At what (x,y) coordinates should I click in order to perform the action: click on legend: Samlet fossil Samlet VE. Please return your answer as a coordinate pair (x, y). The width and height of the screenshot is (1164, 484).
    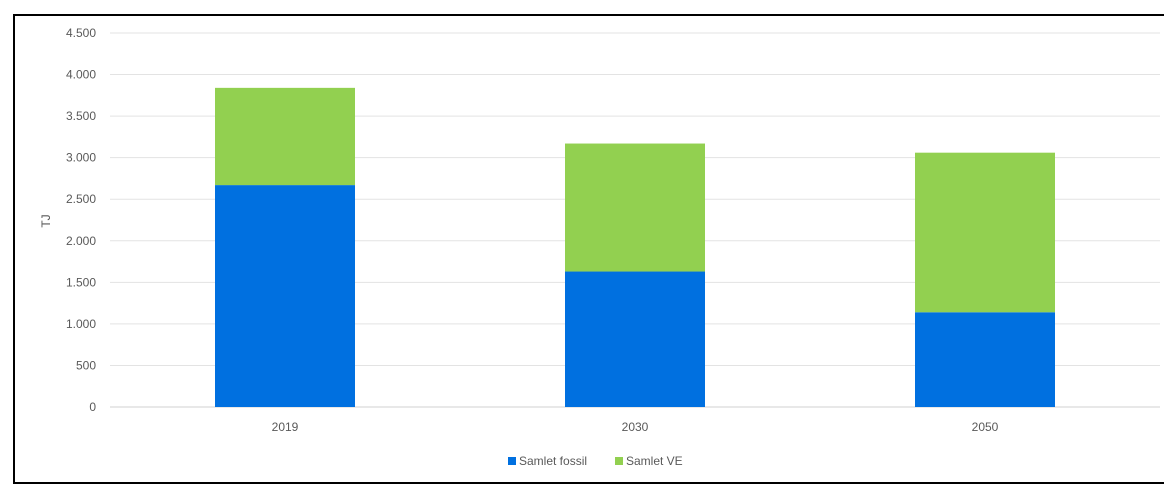
    Looking at the image, I should click on (595, 461).